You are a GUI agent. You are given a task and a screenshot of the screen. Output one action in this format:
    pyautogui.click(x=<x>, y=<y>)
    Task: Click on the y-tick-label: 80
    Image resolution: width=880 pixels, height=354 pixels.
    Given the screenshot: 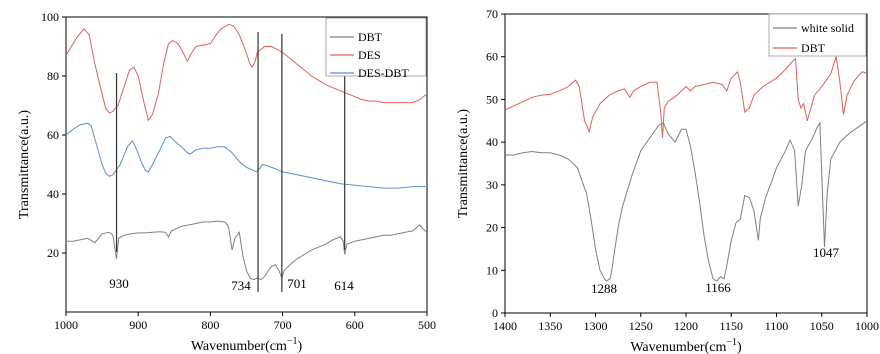 What is the action you would take?
    pyautogui.click(x=53, y=76)
    